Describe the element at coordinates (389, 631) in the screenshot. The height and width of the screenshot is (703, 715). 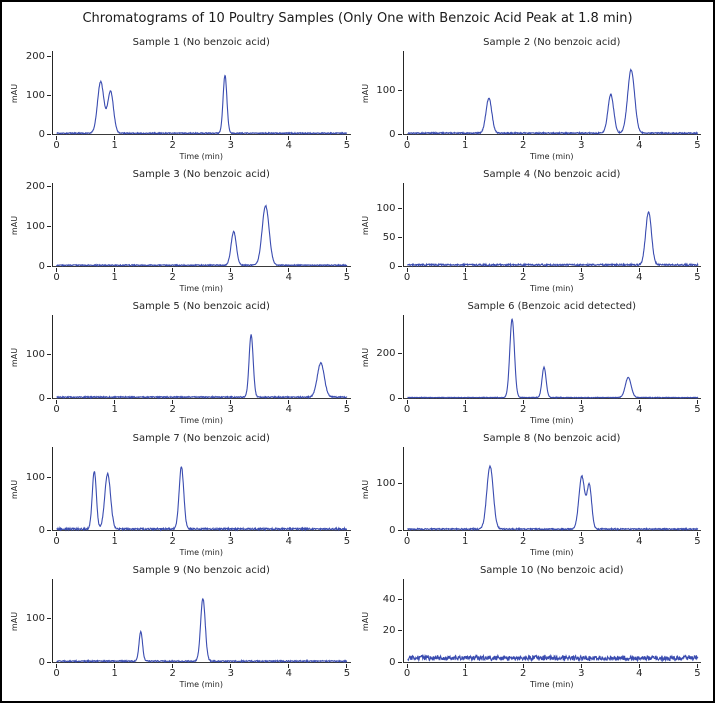
I see `y-tick-label: 20` at that location.